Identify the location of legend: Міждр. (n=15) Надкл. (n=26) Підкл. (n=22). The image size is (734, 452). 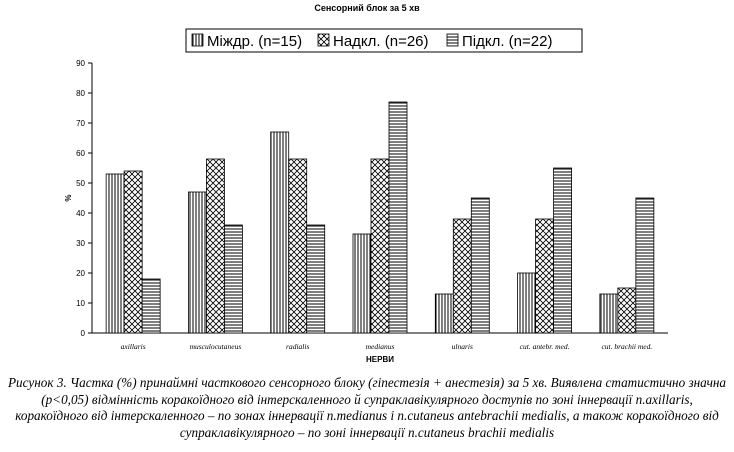
(384, 40).